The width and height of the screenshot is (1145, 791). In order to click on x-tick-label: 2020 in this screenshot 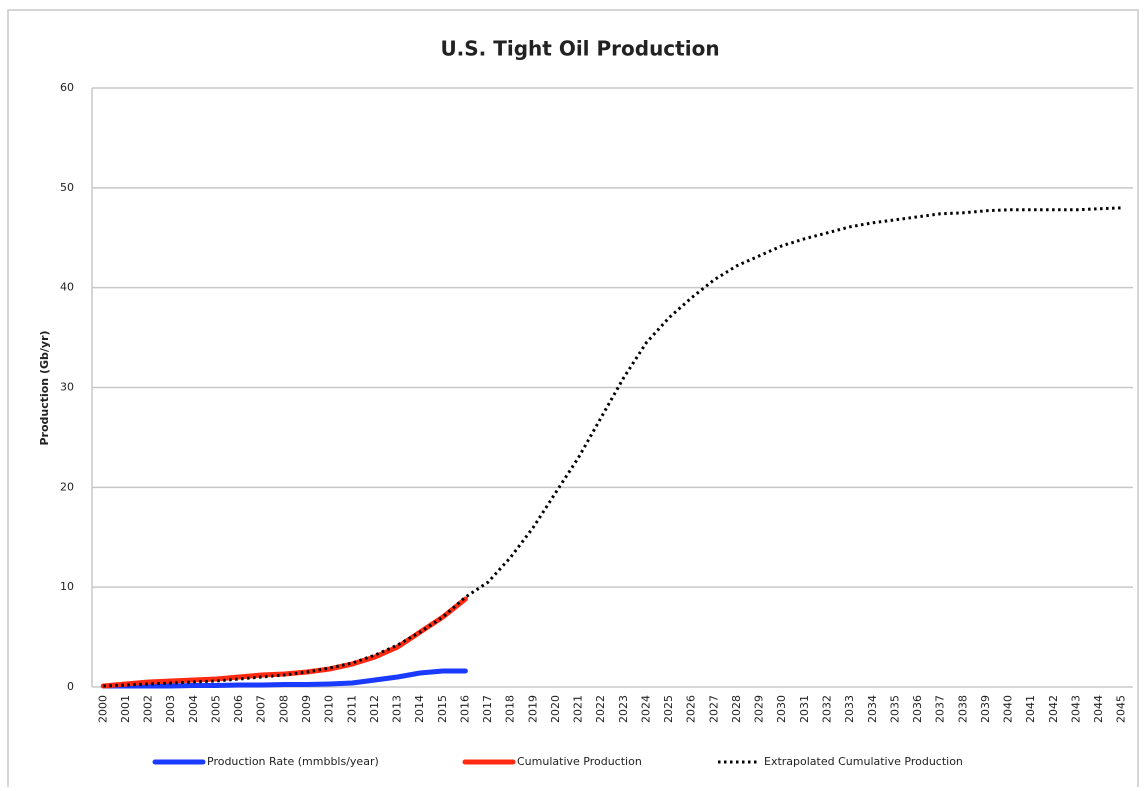, I will do `click(555, 709)`.